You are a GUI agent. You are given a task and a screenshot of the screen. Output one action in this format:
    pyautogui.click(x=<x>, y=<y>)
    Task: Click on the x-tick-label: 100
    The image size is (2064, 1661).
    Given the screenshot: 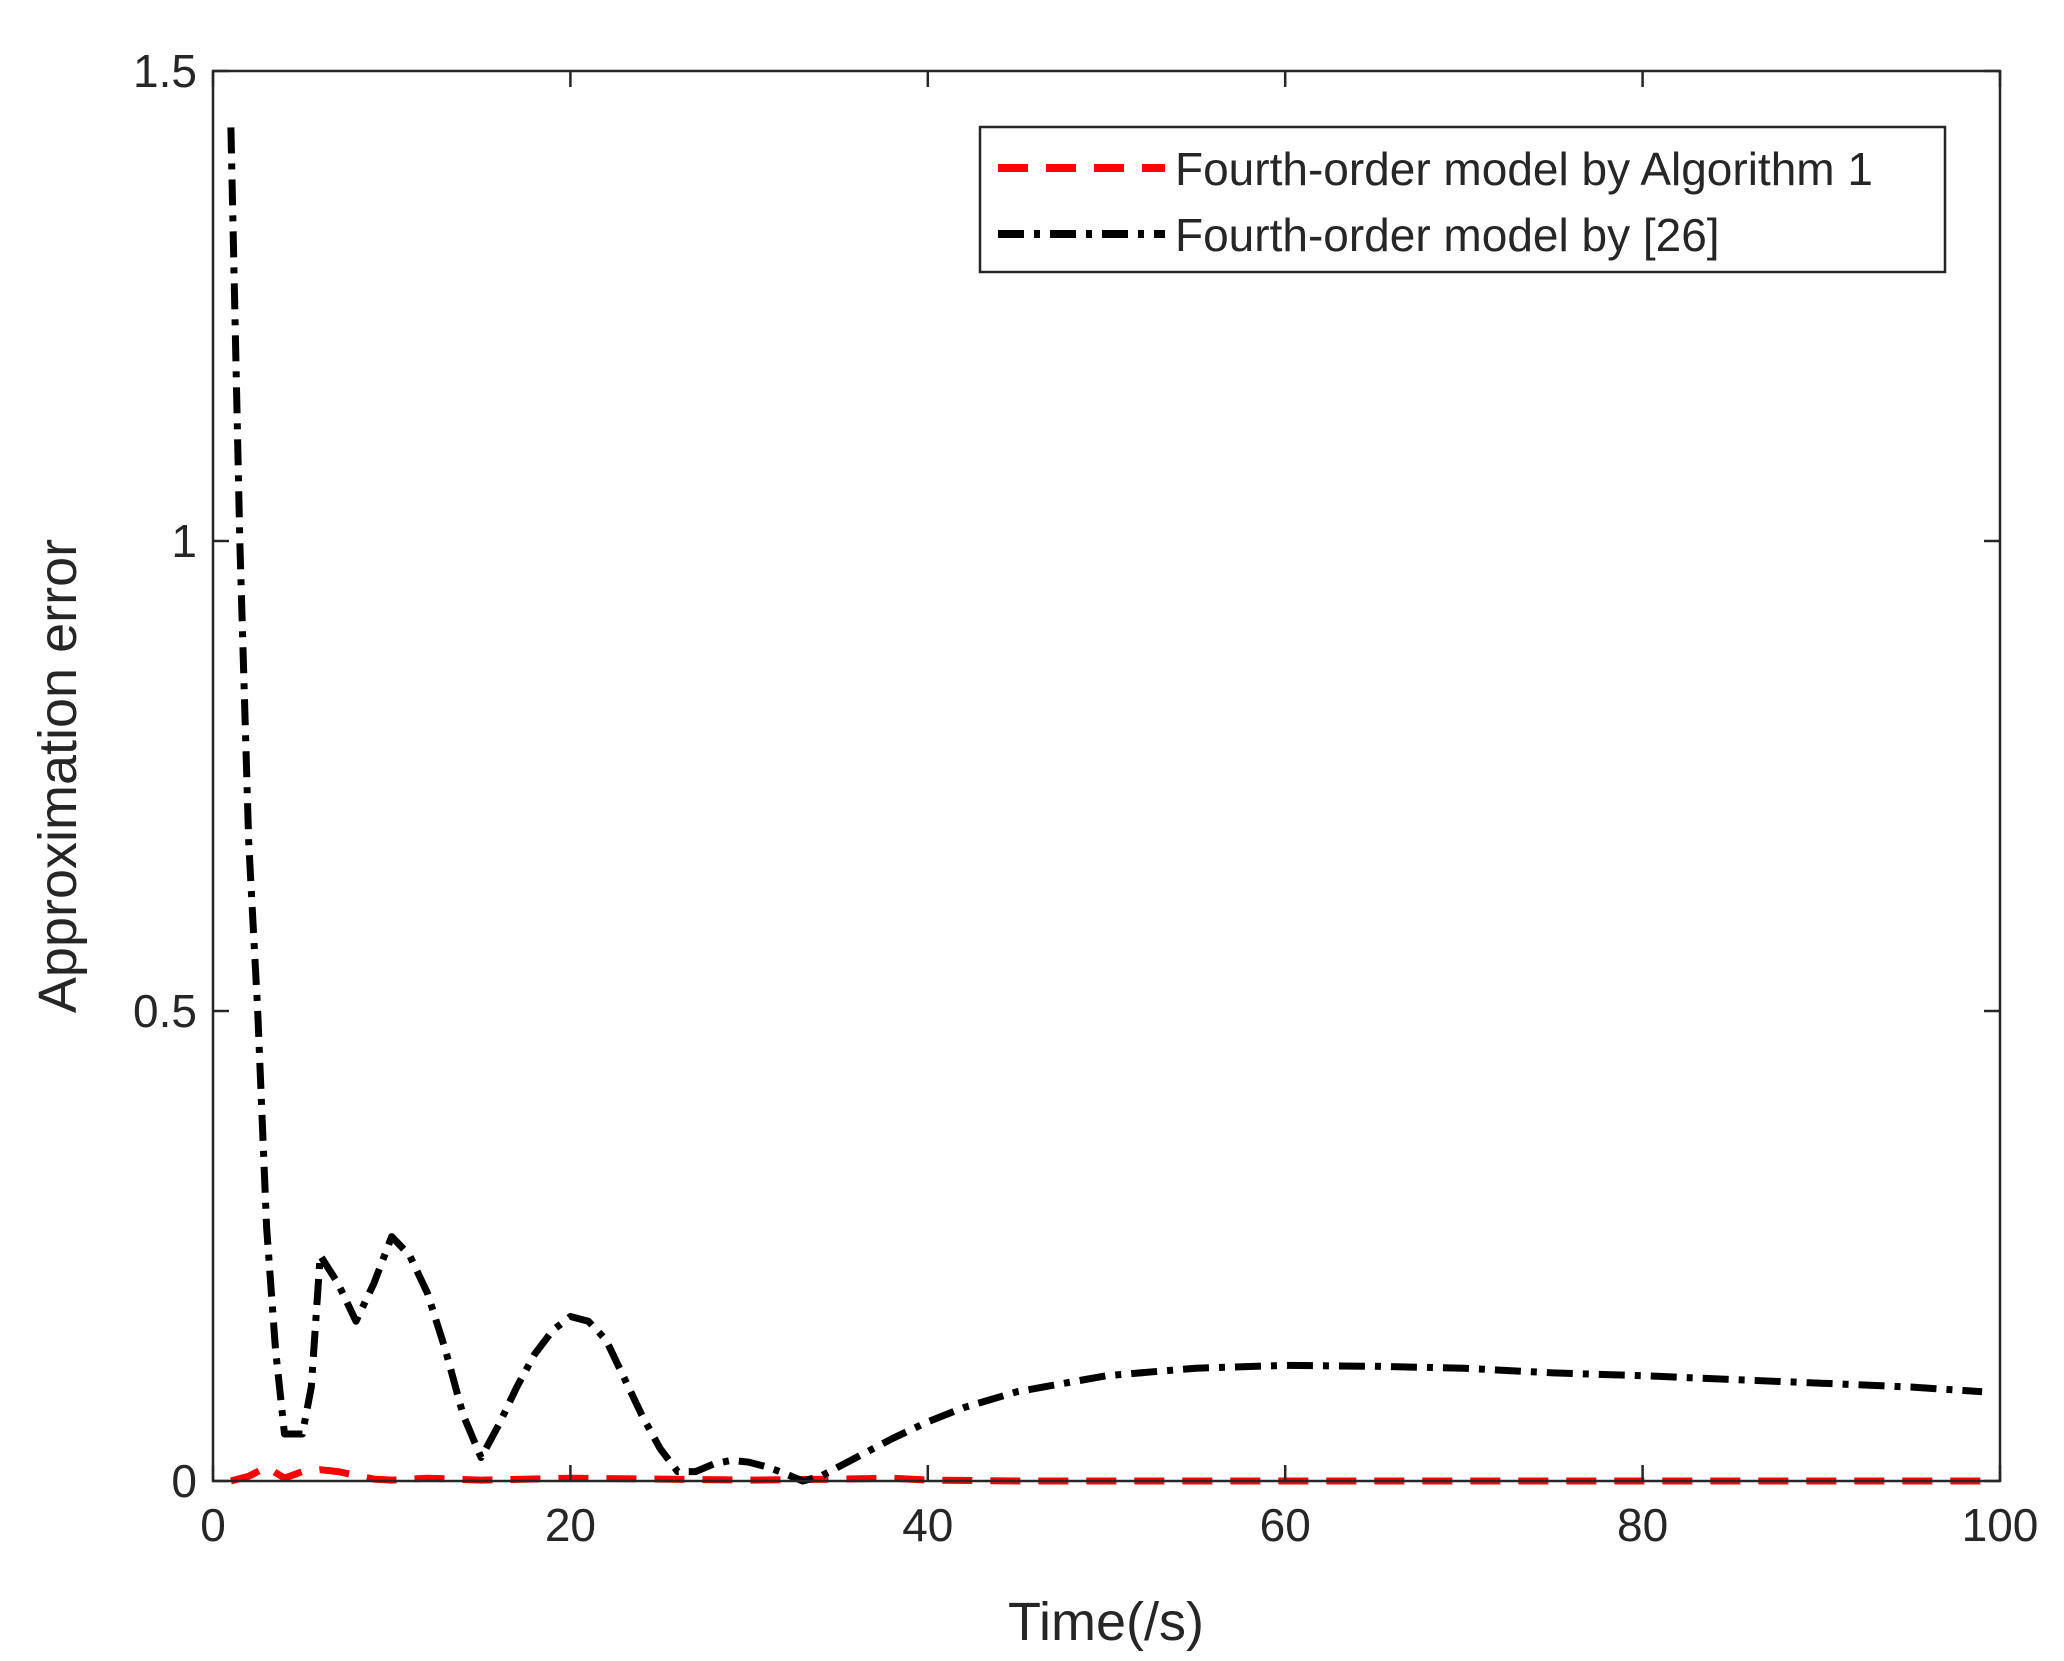 What is the action you would take?
    pyautogui.click(x=2000, y=1525)
    